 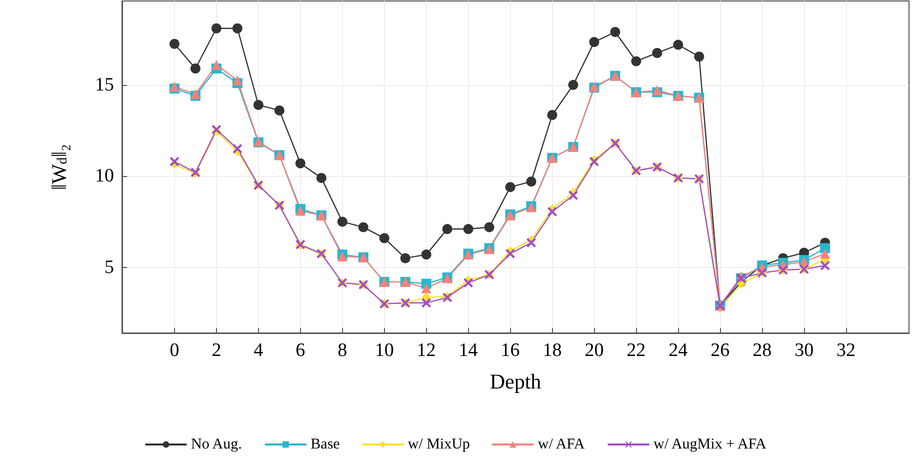 I want to click on legend-label: w/ MixUp, so click(x=439, y=444).